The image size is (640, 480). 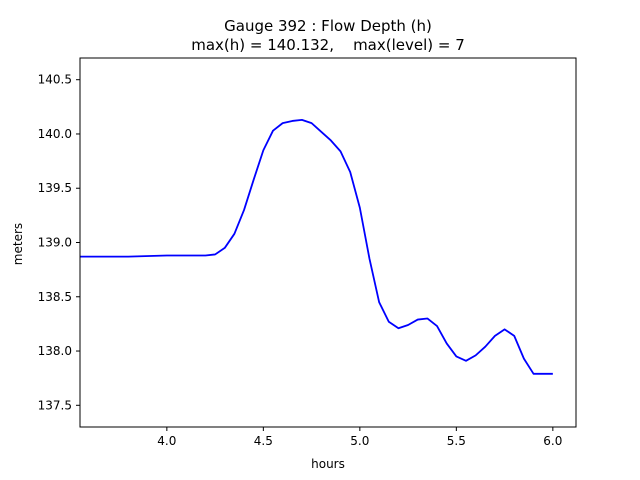 What do you see at coordinates (328, 464) in the screenshot?
I see `x-axis-label: hours` at bounding box center [328, 464].